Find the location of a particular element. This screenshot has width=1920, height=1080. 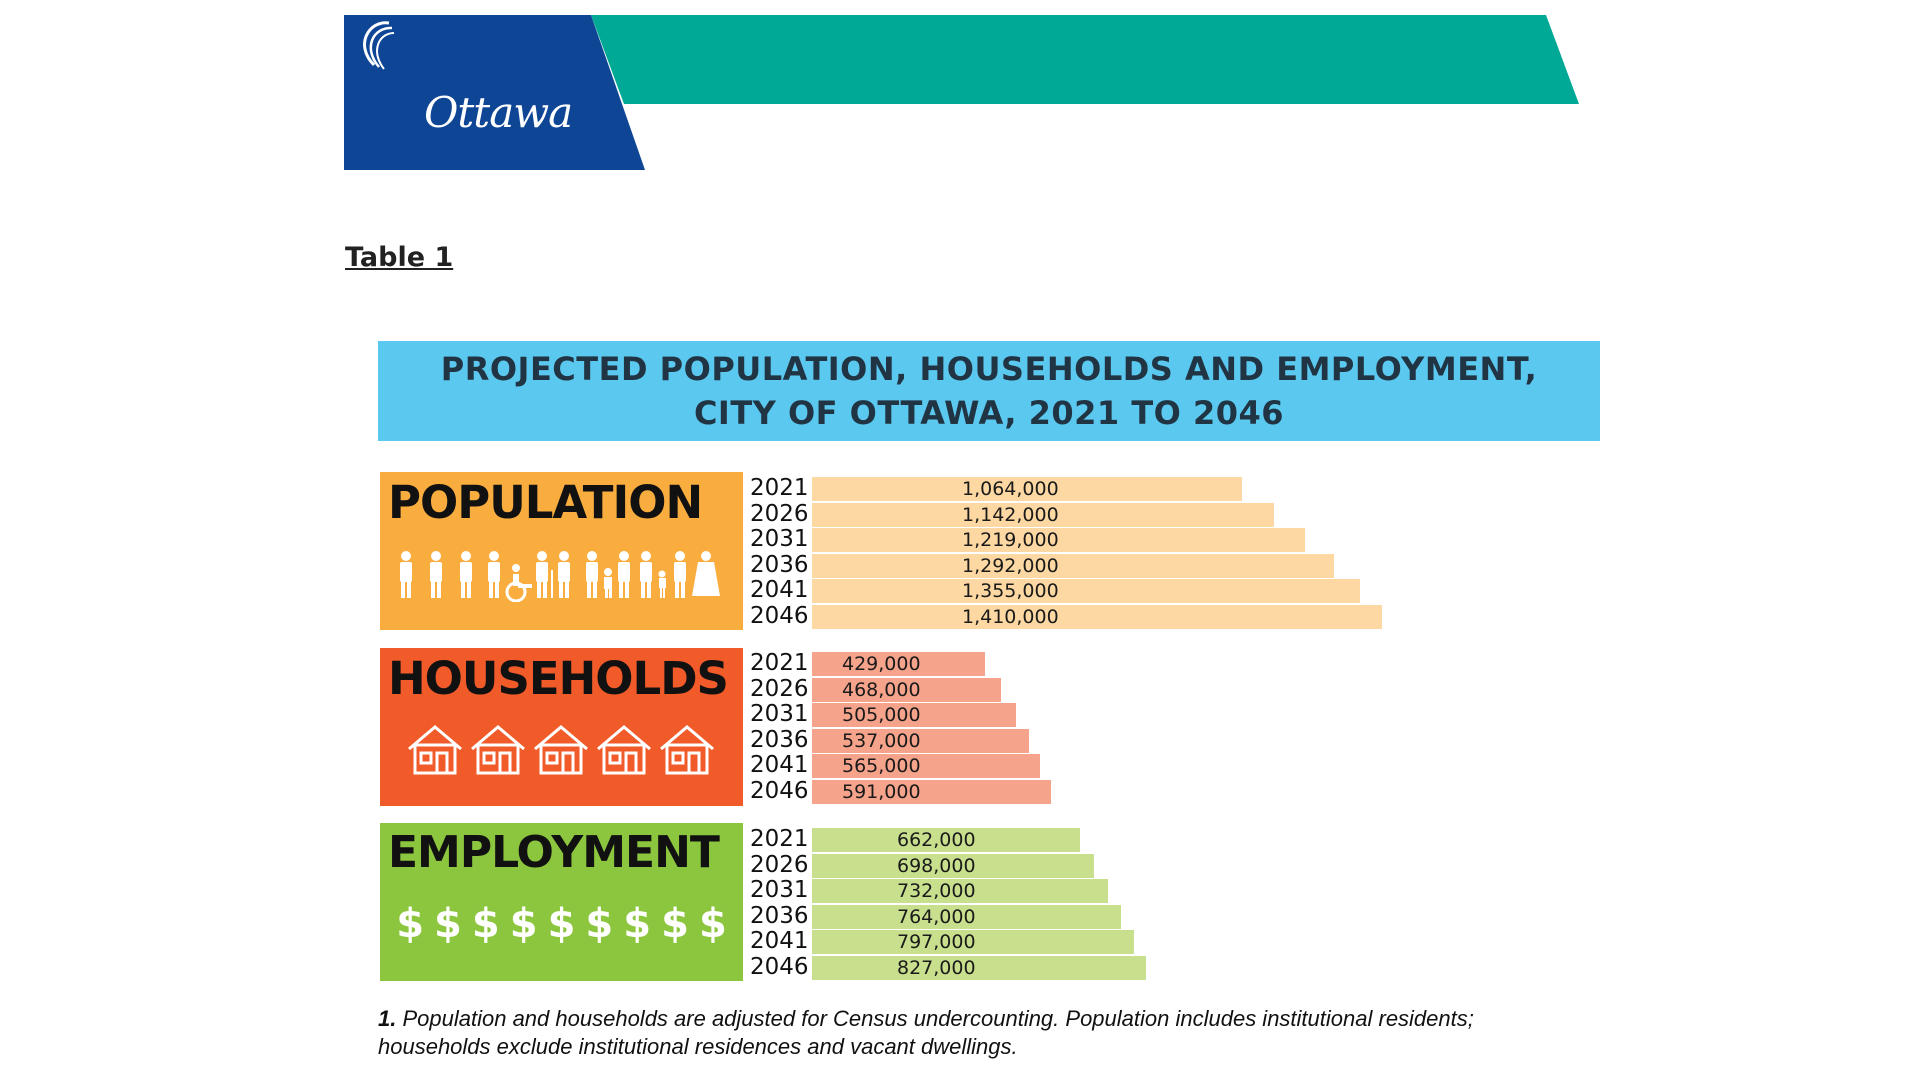

population-value-label: 1,410,000 is located at coordinates (1010, 616).